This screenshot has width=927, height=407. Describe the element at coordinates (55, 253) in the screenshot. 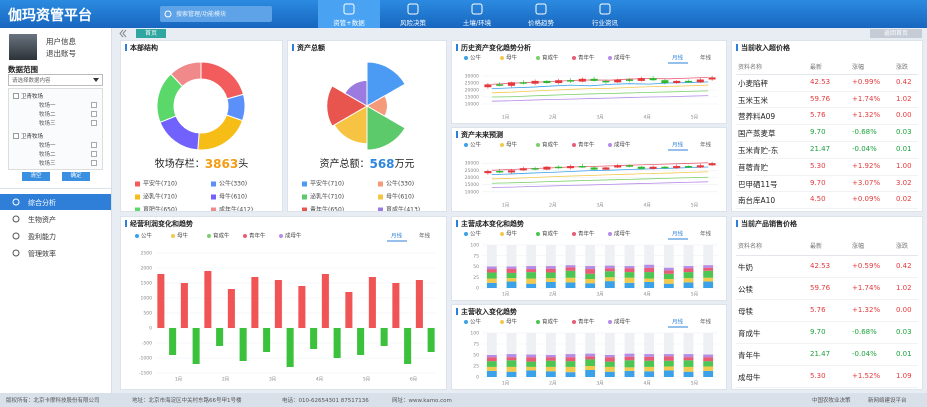

I see `menu-item: 管理效率` at that location.